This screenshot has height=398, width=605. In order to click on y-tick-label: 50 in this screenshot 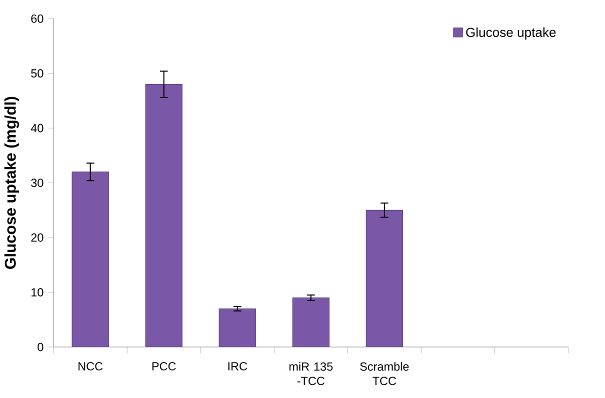, I will do `click(37, 73)`.